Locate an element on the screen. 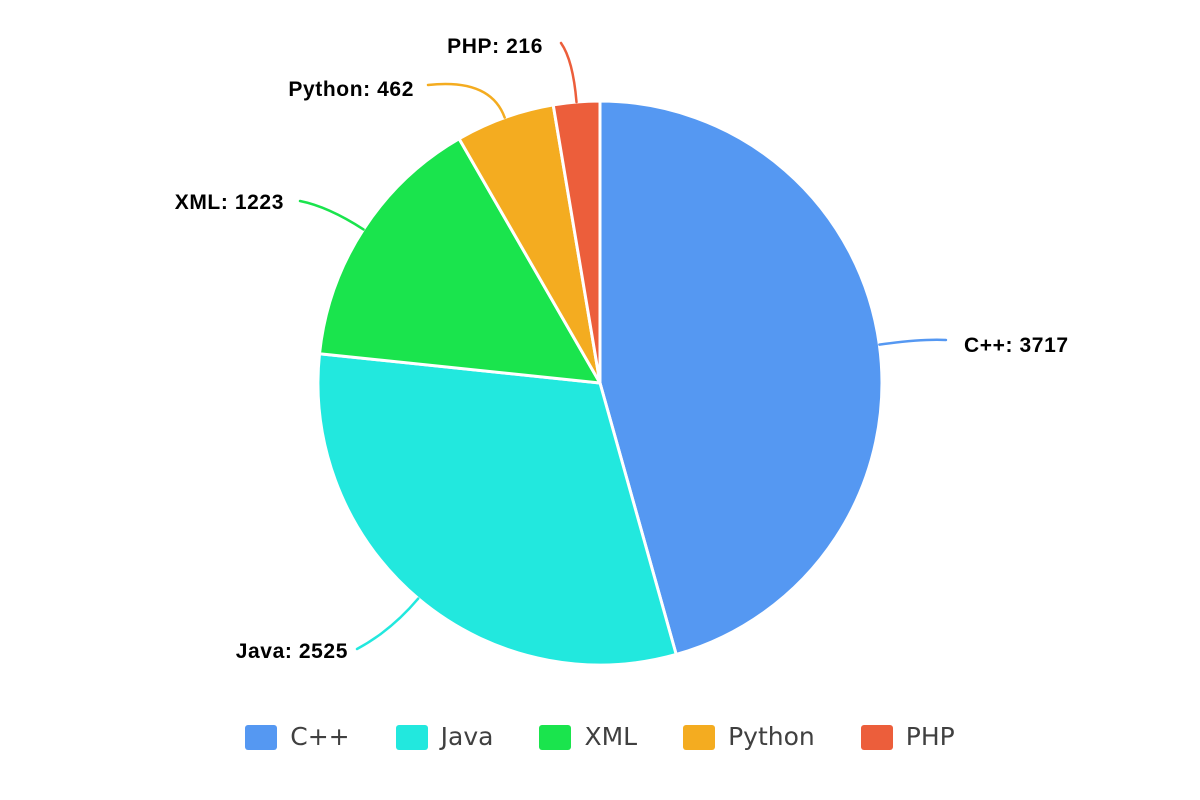 This screenshot has width=1200, height=800. legend-item-python: Python is located at coordinates (749, 737).